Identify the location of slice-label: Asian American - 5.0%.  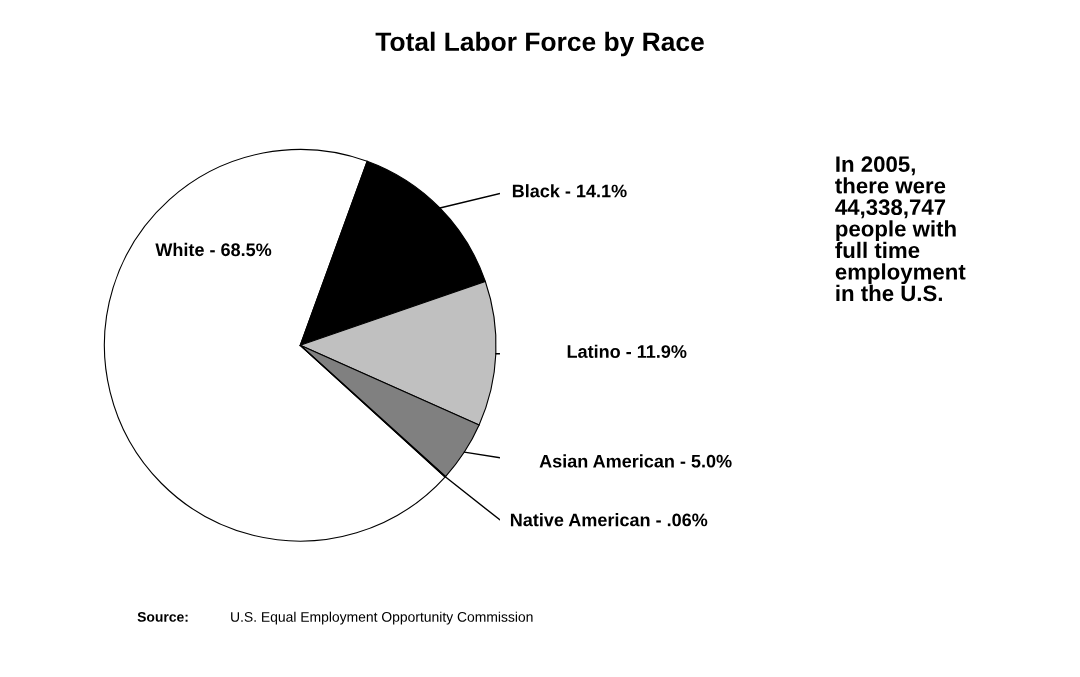
(635, 461).